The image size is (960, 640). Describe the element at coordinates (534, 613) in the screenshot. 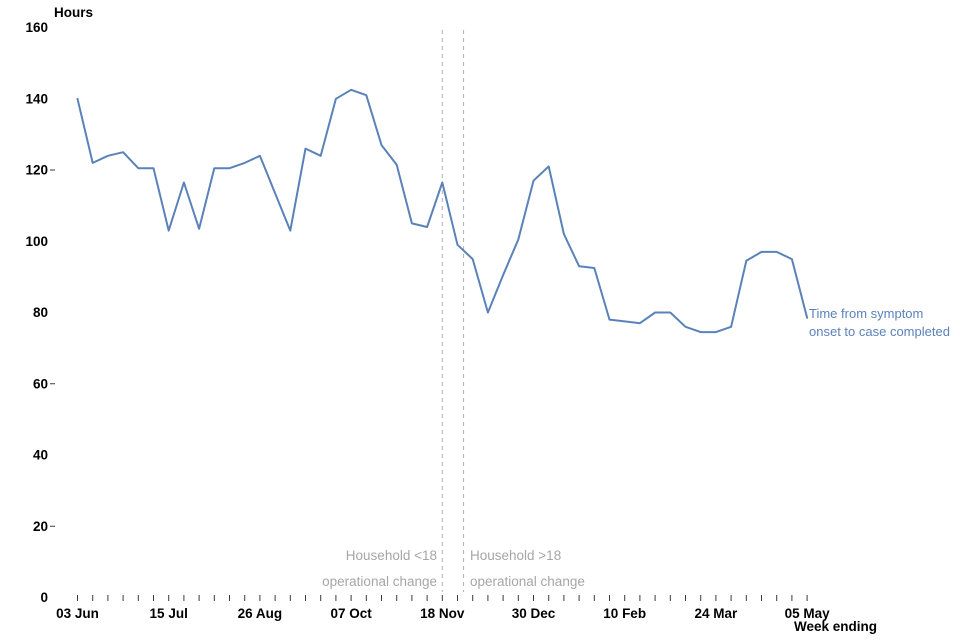

I see `x-axis-tick-label: 30 Dec` at that location.